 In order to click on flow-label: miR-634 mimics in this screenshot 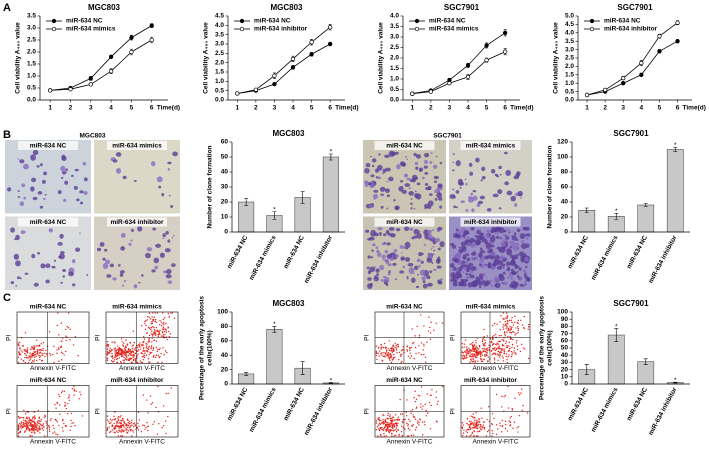, I will do `click(491, 307)`.